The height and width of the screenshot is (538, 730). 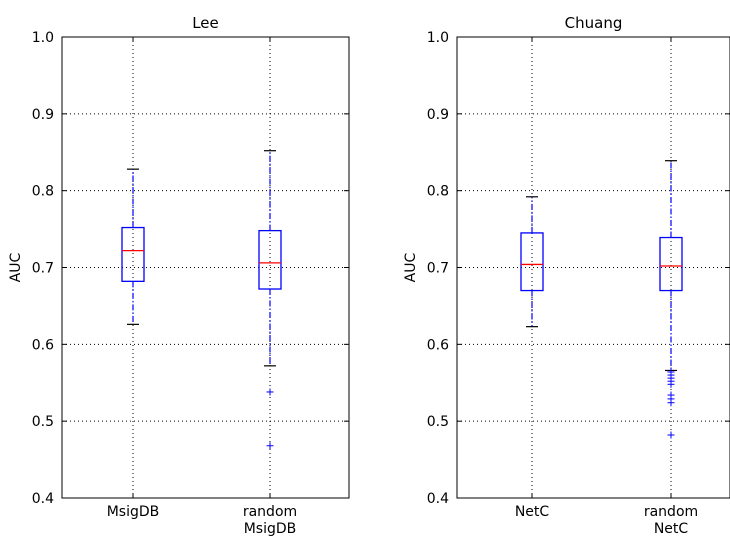 What do you see at coordinates (205, 23) in the screenshot?
I see `chart-title: Lee` at bounding box center [205, 23].